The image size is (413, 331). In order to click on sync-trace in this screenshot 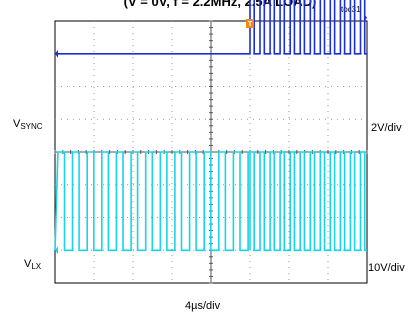, I will do `click(211, 27)`.